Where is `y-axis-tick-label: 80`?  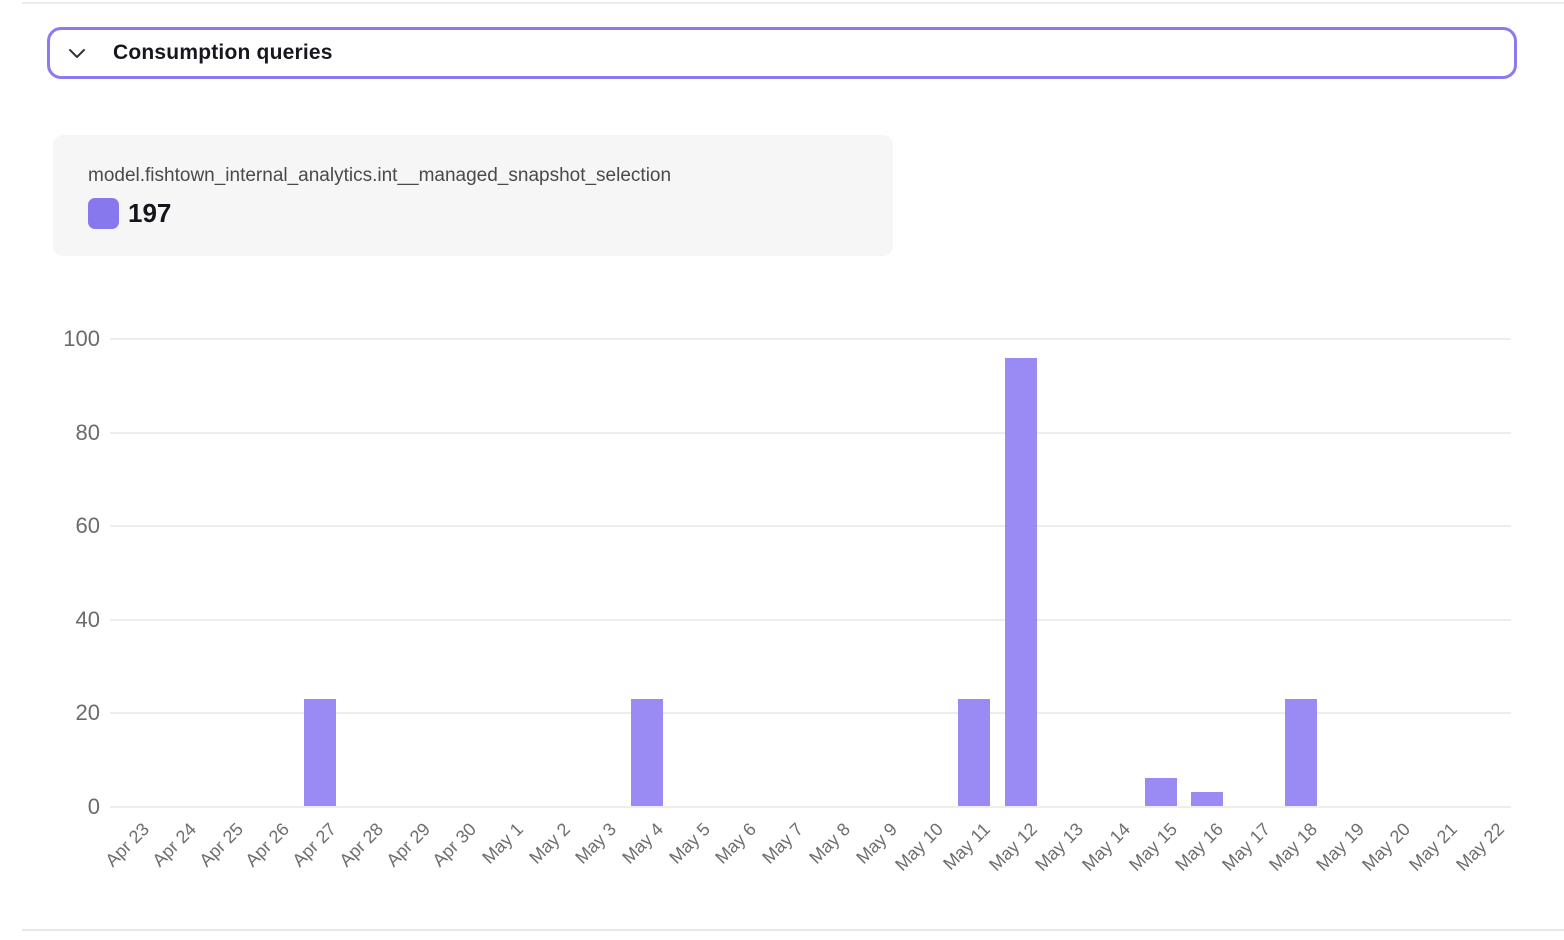
y-axis-tick-label: 80 is located at coordinates (87, 432).